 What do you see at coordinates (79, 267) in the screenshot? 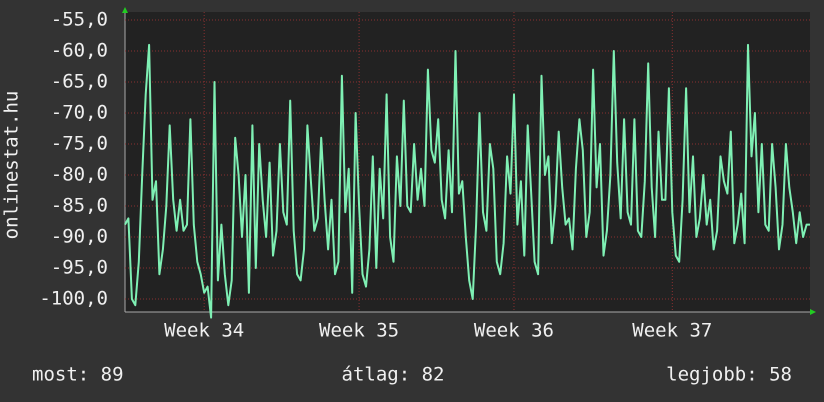
I see `y-tick-label: -95,0` at bounding box center [79, 267].